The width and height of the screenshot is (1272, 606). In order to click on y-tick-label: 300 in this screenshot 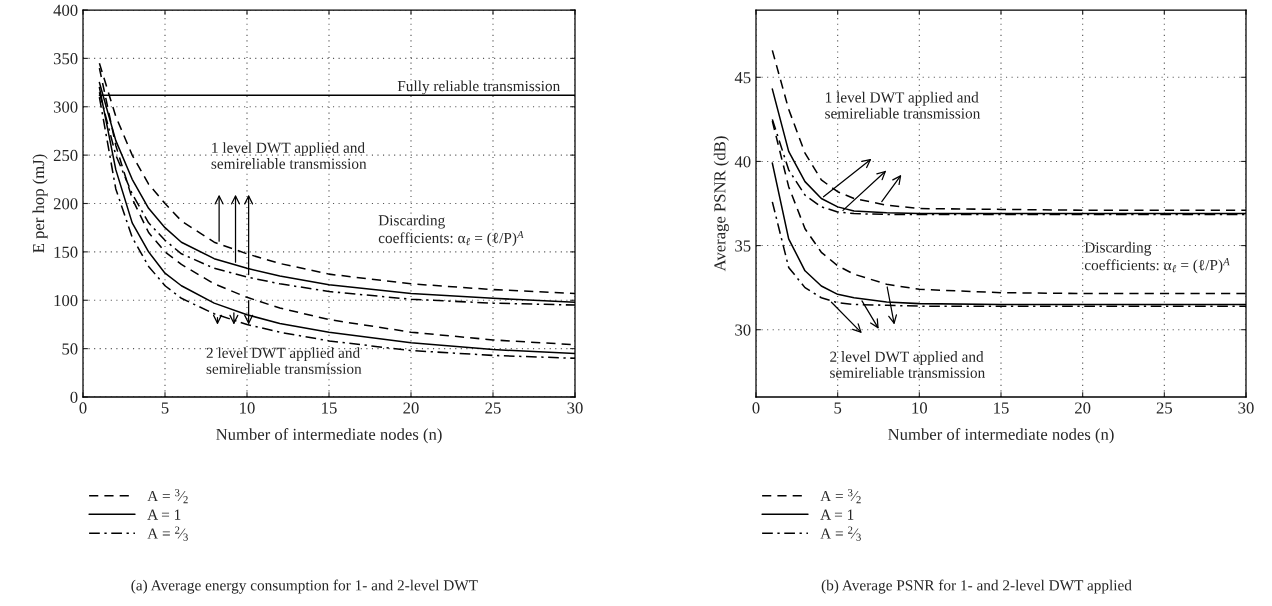, I will do `click(65, 107)`.